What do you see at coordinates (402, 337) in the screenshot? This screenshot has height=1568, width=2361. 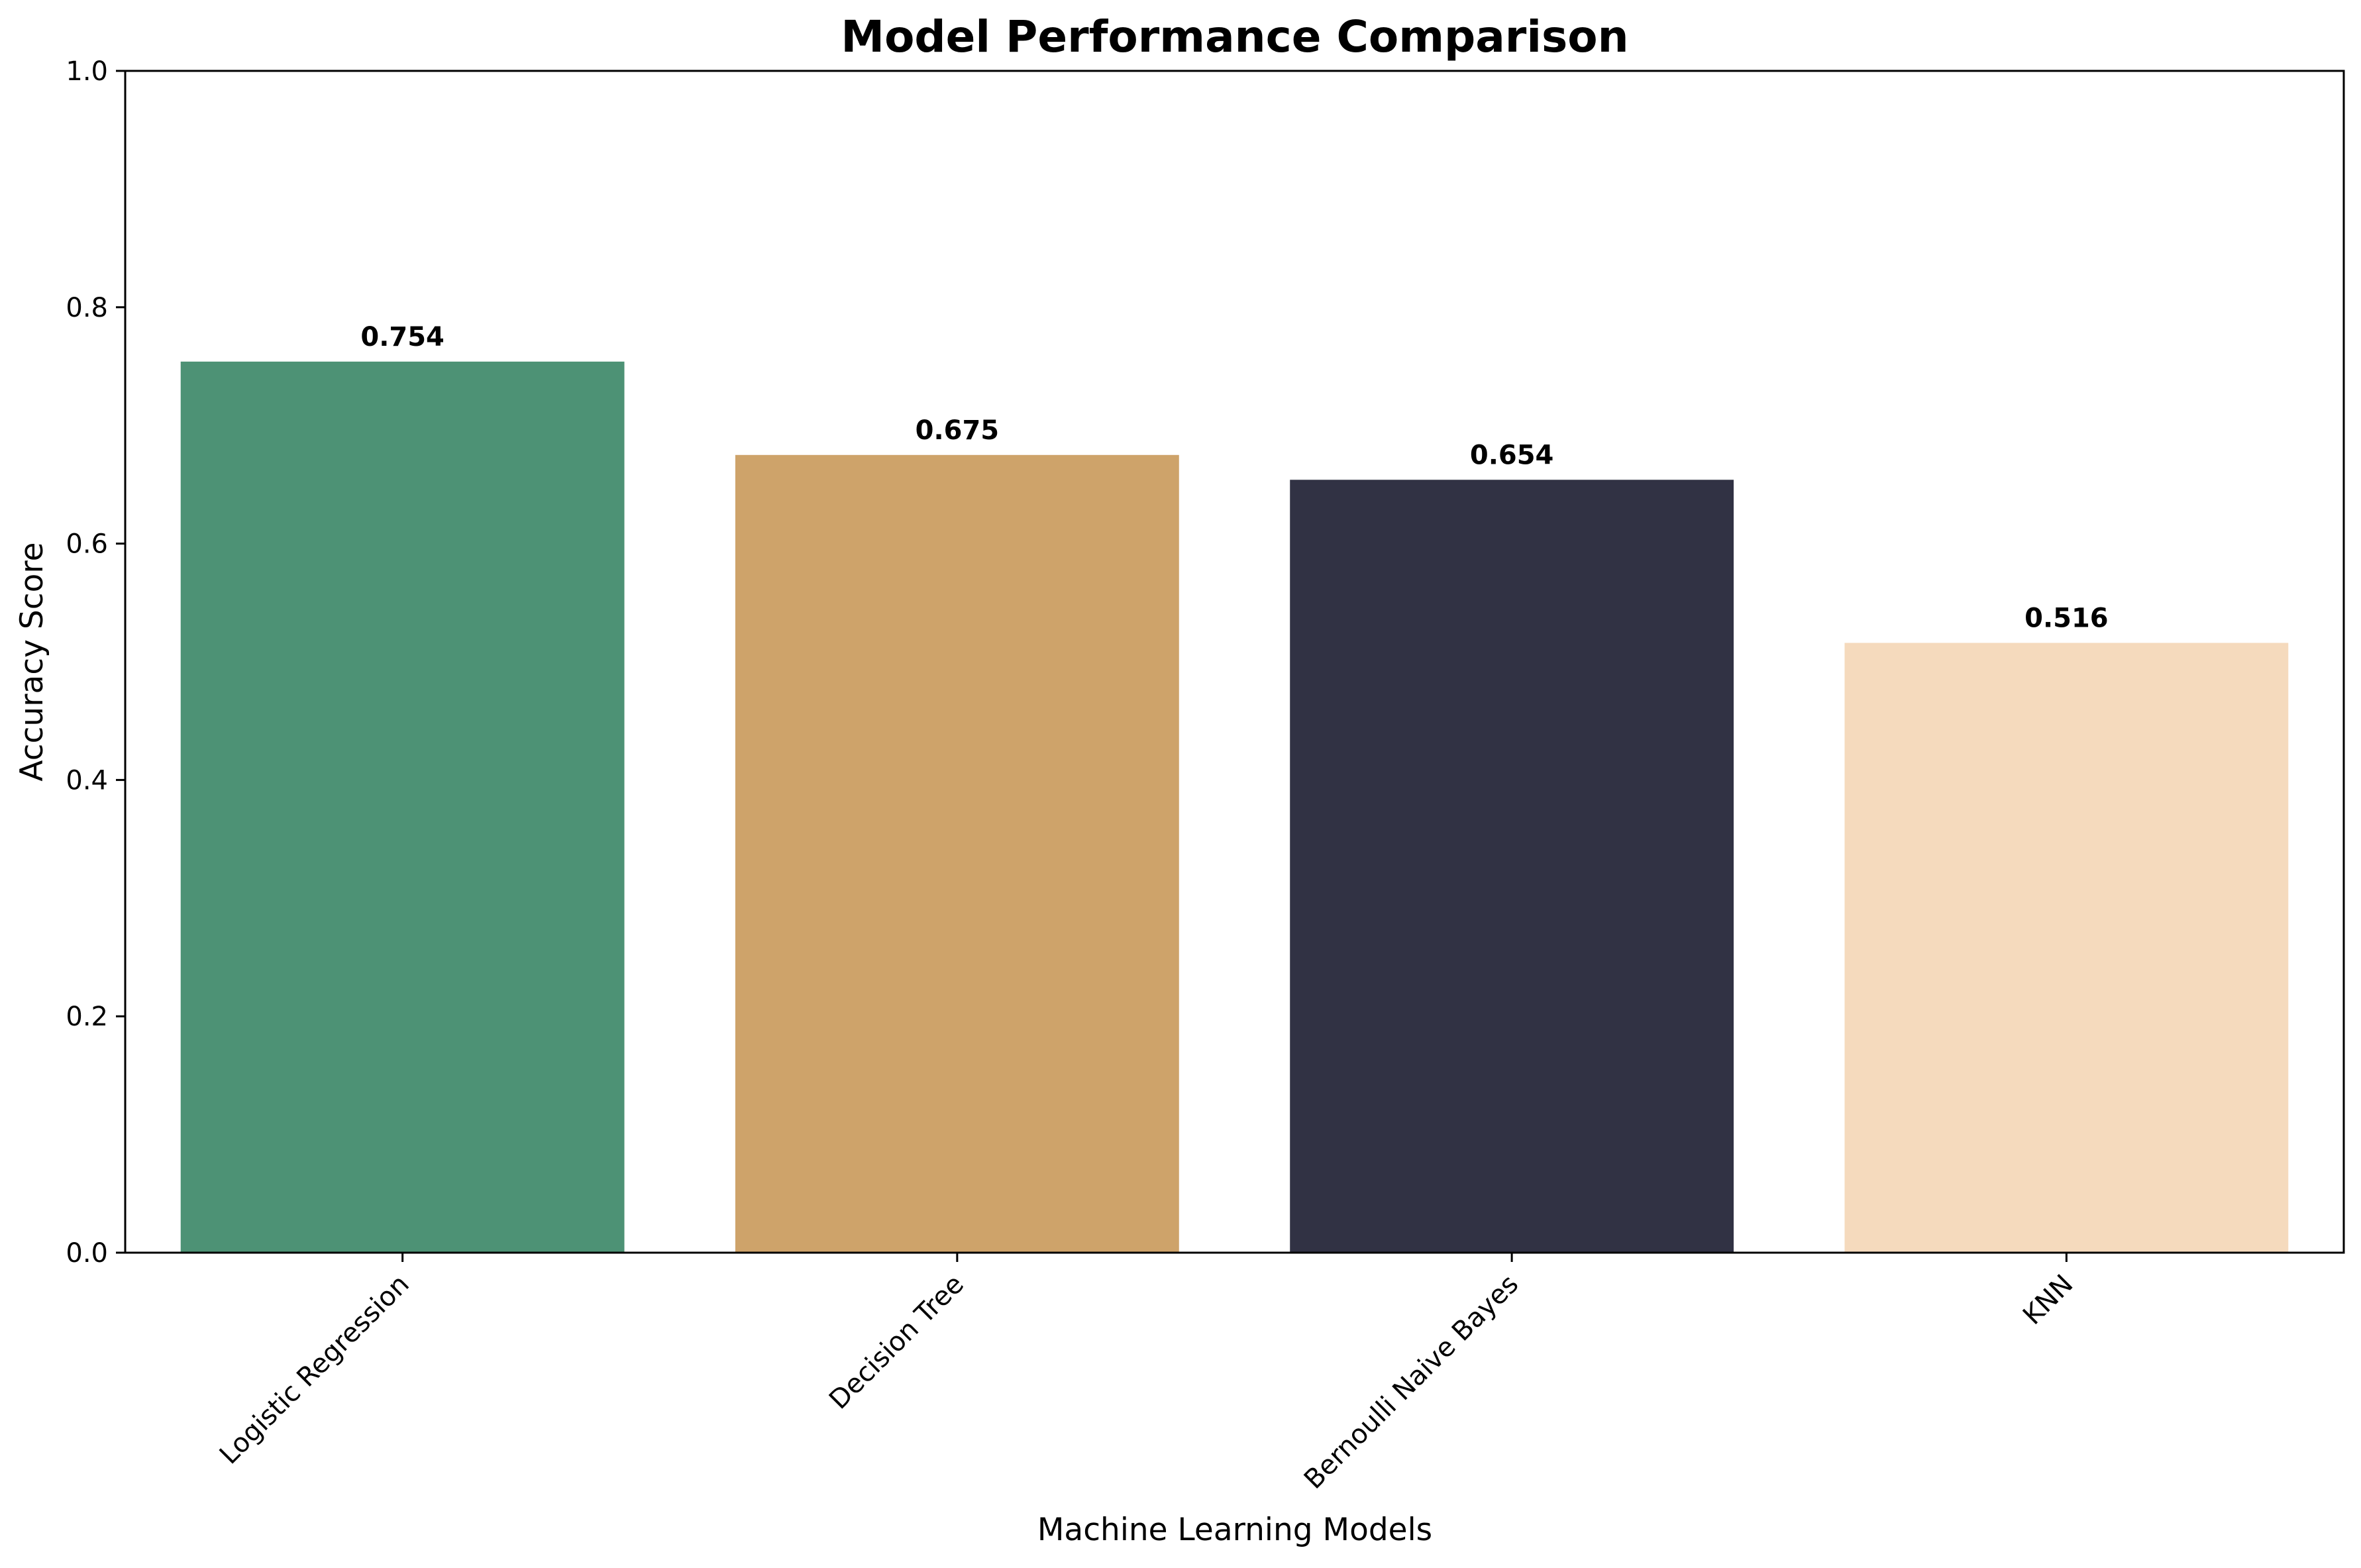 I see `bar-value-label: 0.754` at bounding box center [402, 337].